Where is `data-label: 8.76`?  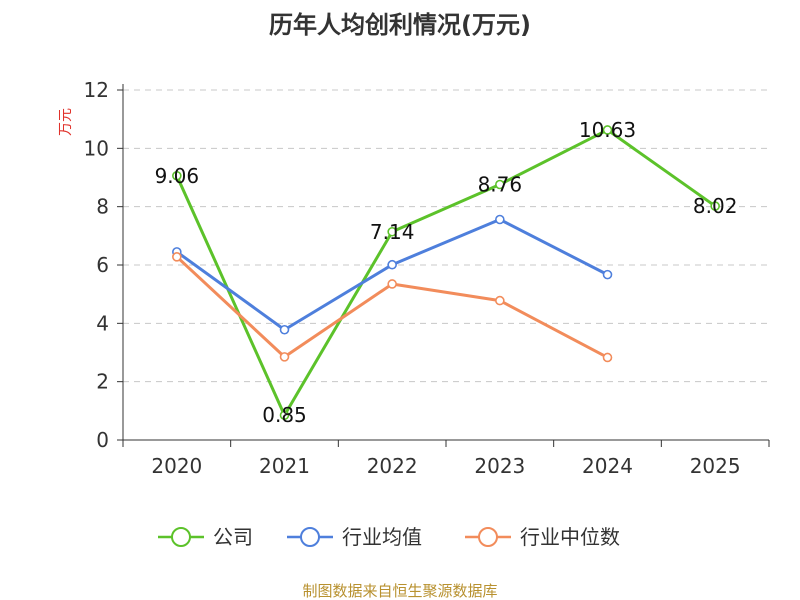 data-label: 8.76 is located at coordinates (500, 185).